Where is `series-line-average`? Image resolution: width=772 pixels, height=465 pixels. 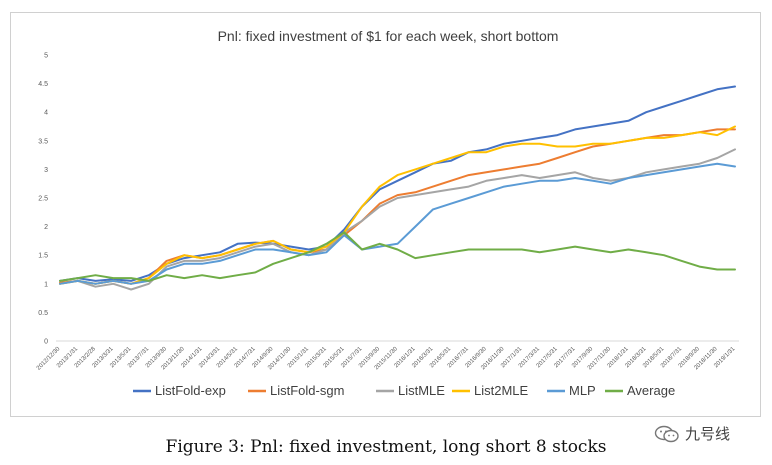
series-line-average is located at coordinates (397, 256).